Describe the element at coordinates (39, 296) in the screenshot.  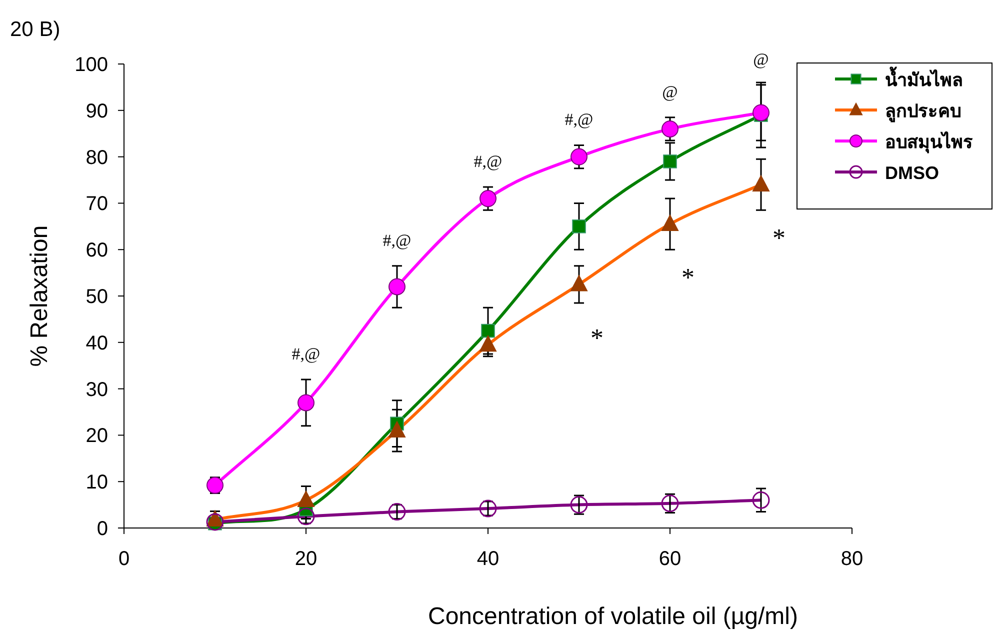
I see `y-axis-title: % Relaxation` at that location.